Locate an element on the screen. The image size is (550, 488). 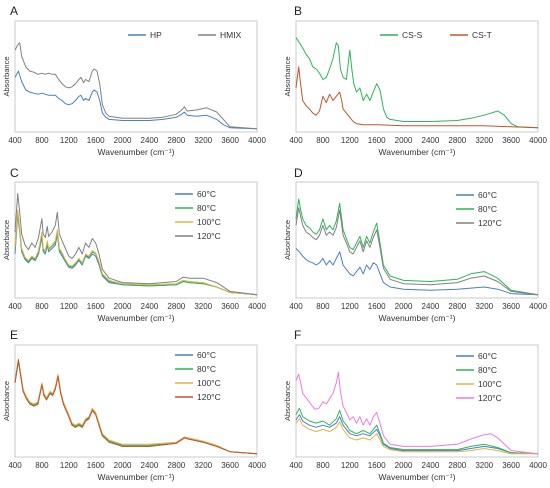
series-line-css is located at coordinates (417, 83).